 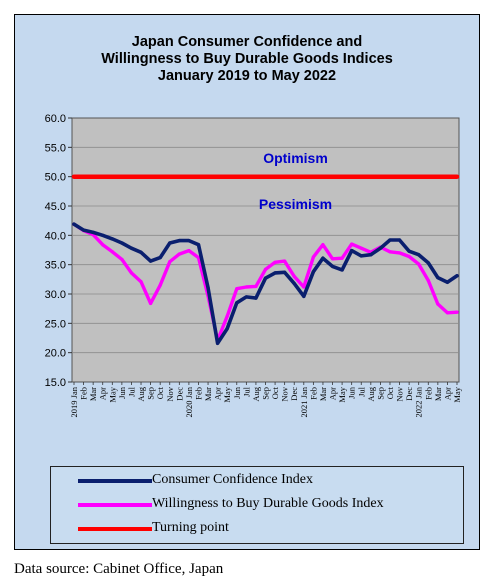 What do you see at coordinates (294, 394) in the screenshot?
I see `x-tick-label-23: Dec` at bounding box center [294, 394].